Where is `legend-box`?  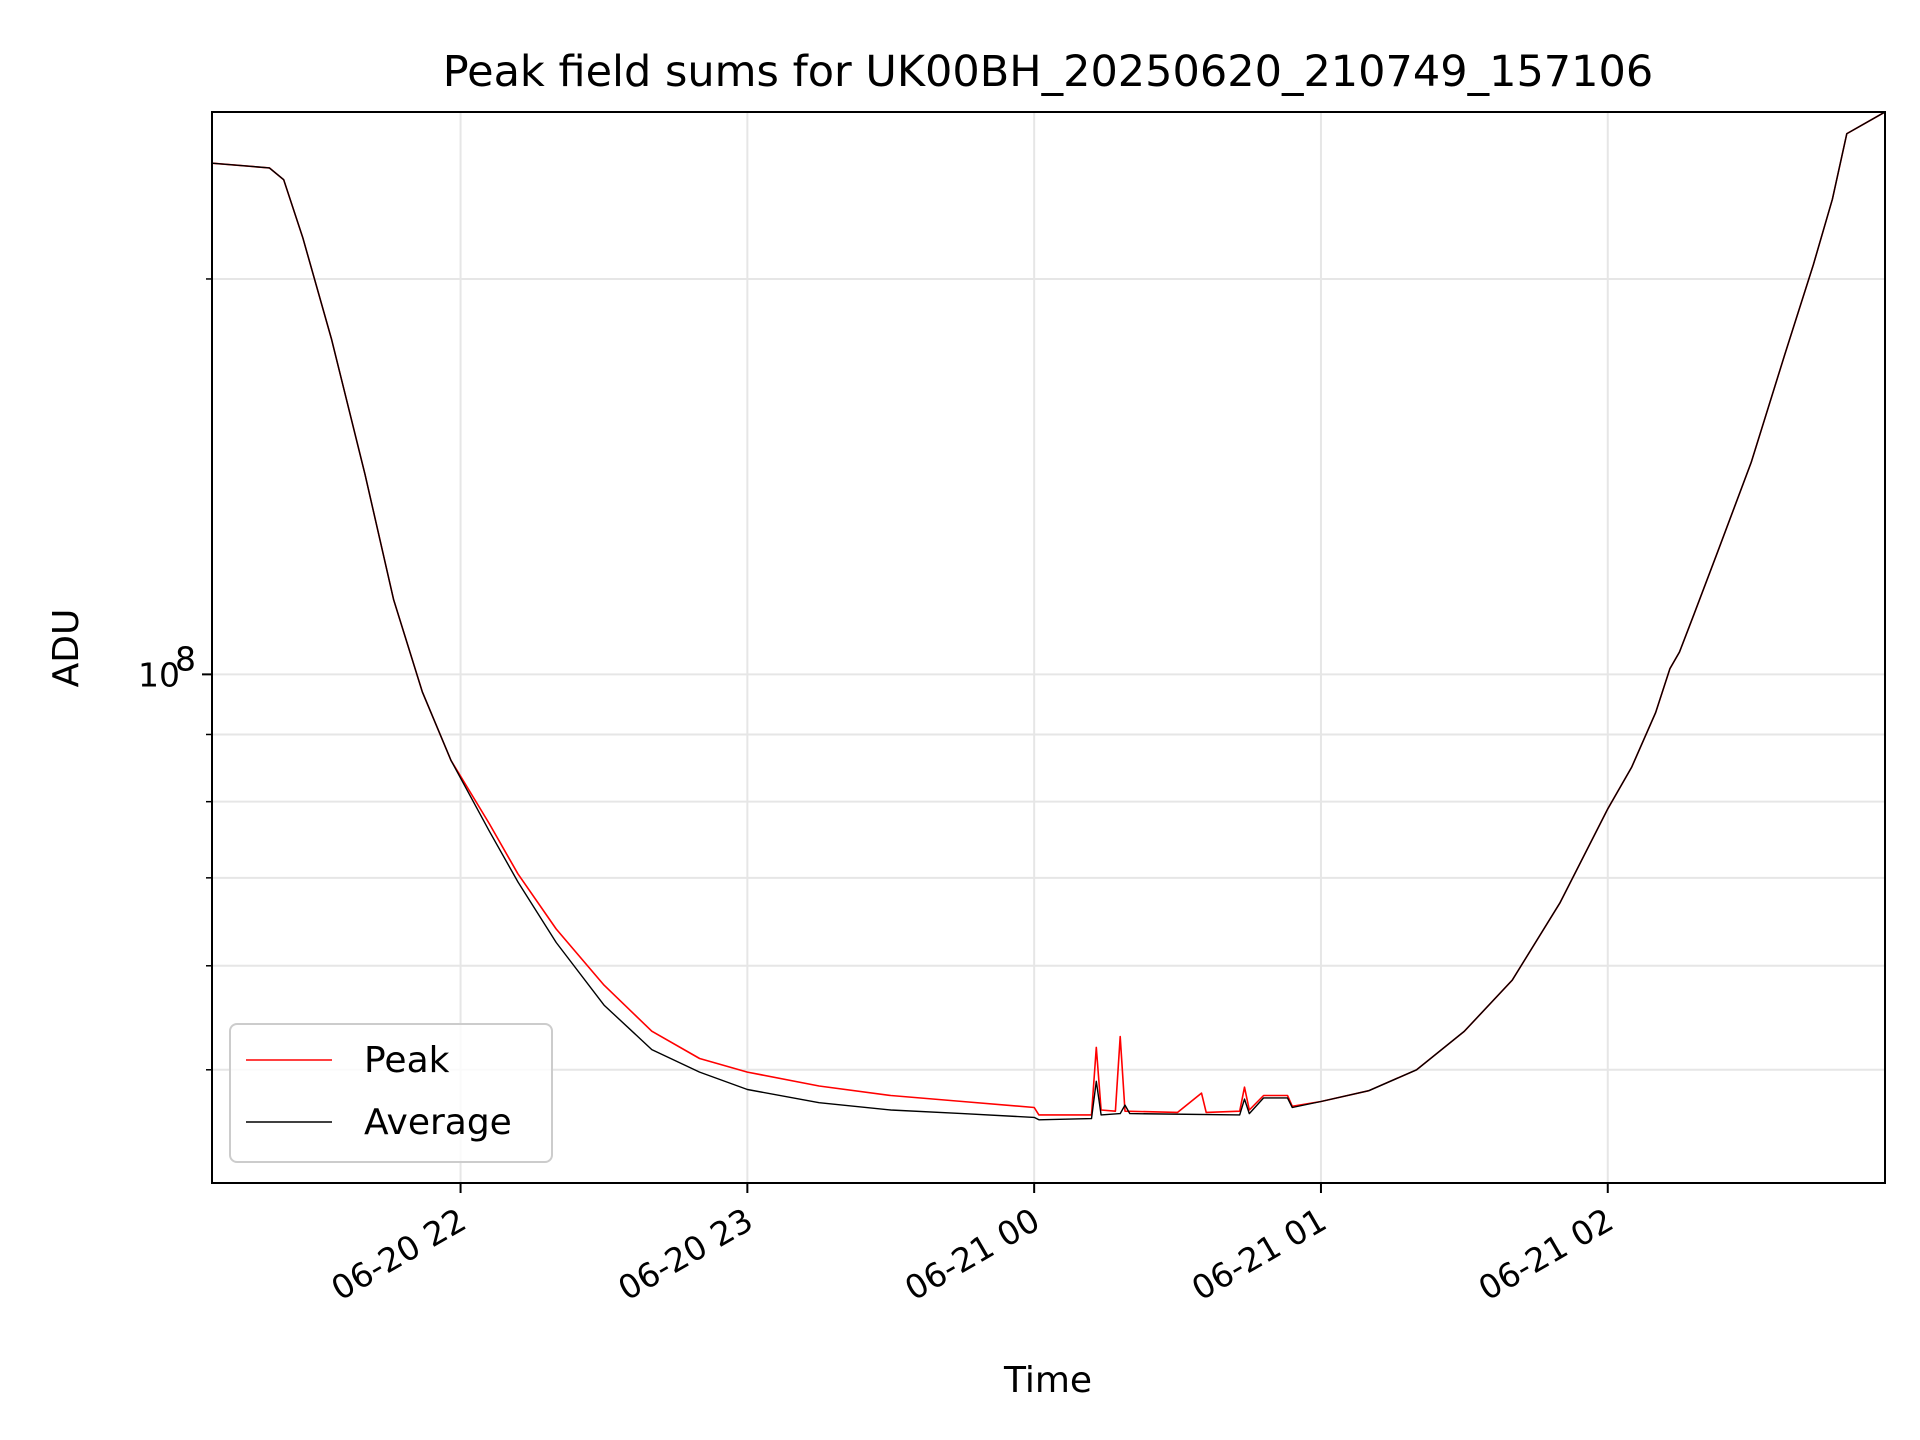
legend-box is located at coordinates (391, 1093).